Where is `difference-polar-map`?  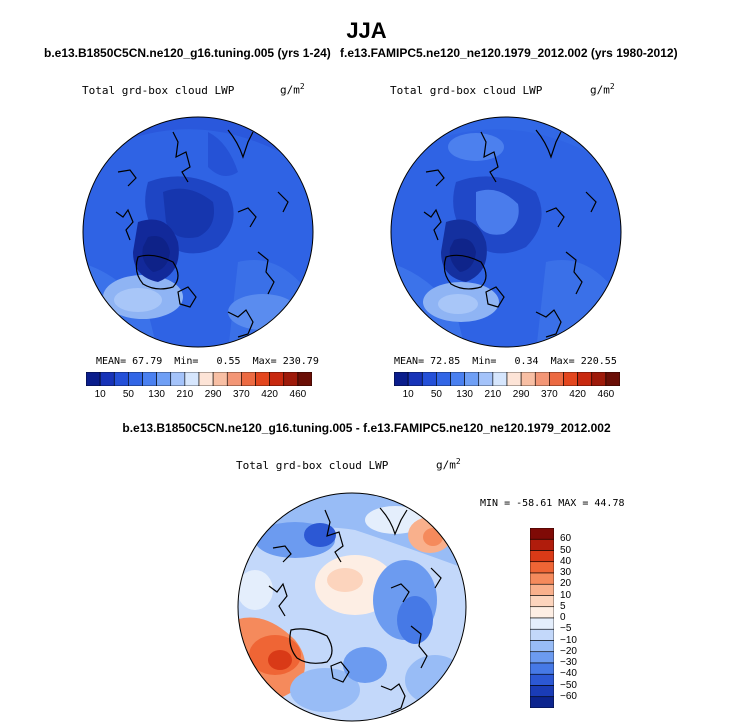 difference-polar-map is located at coordinates (352, 607).